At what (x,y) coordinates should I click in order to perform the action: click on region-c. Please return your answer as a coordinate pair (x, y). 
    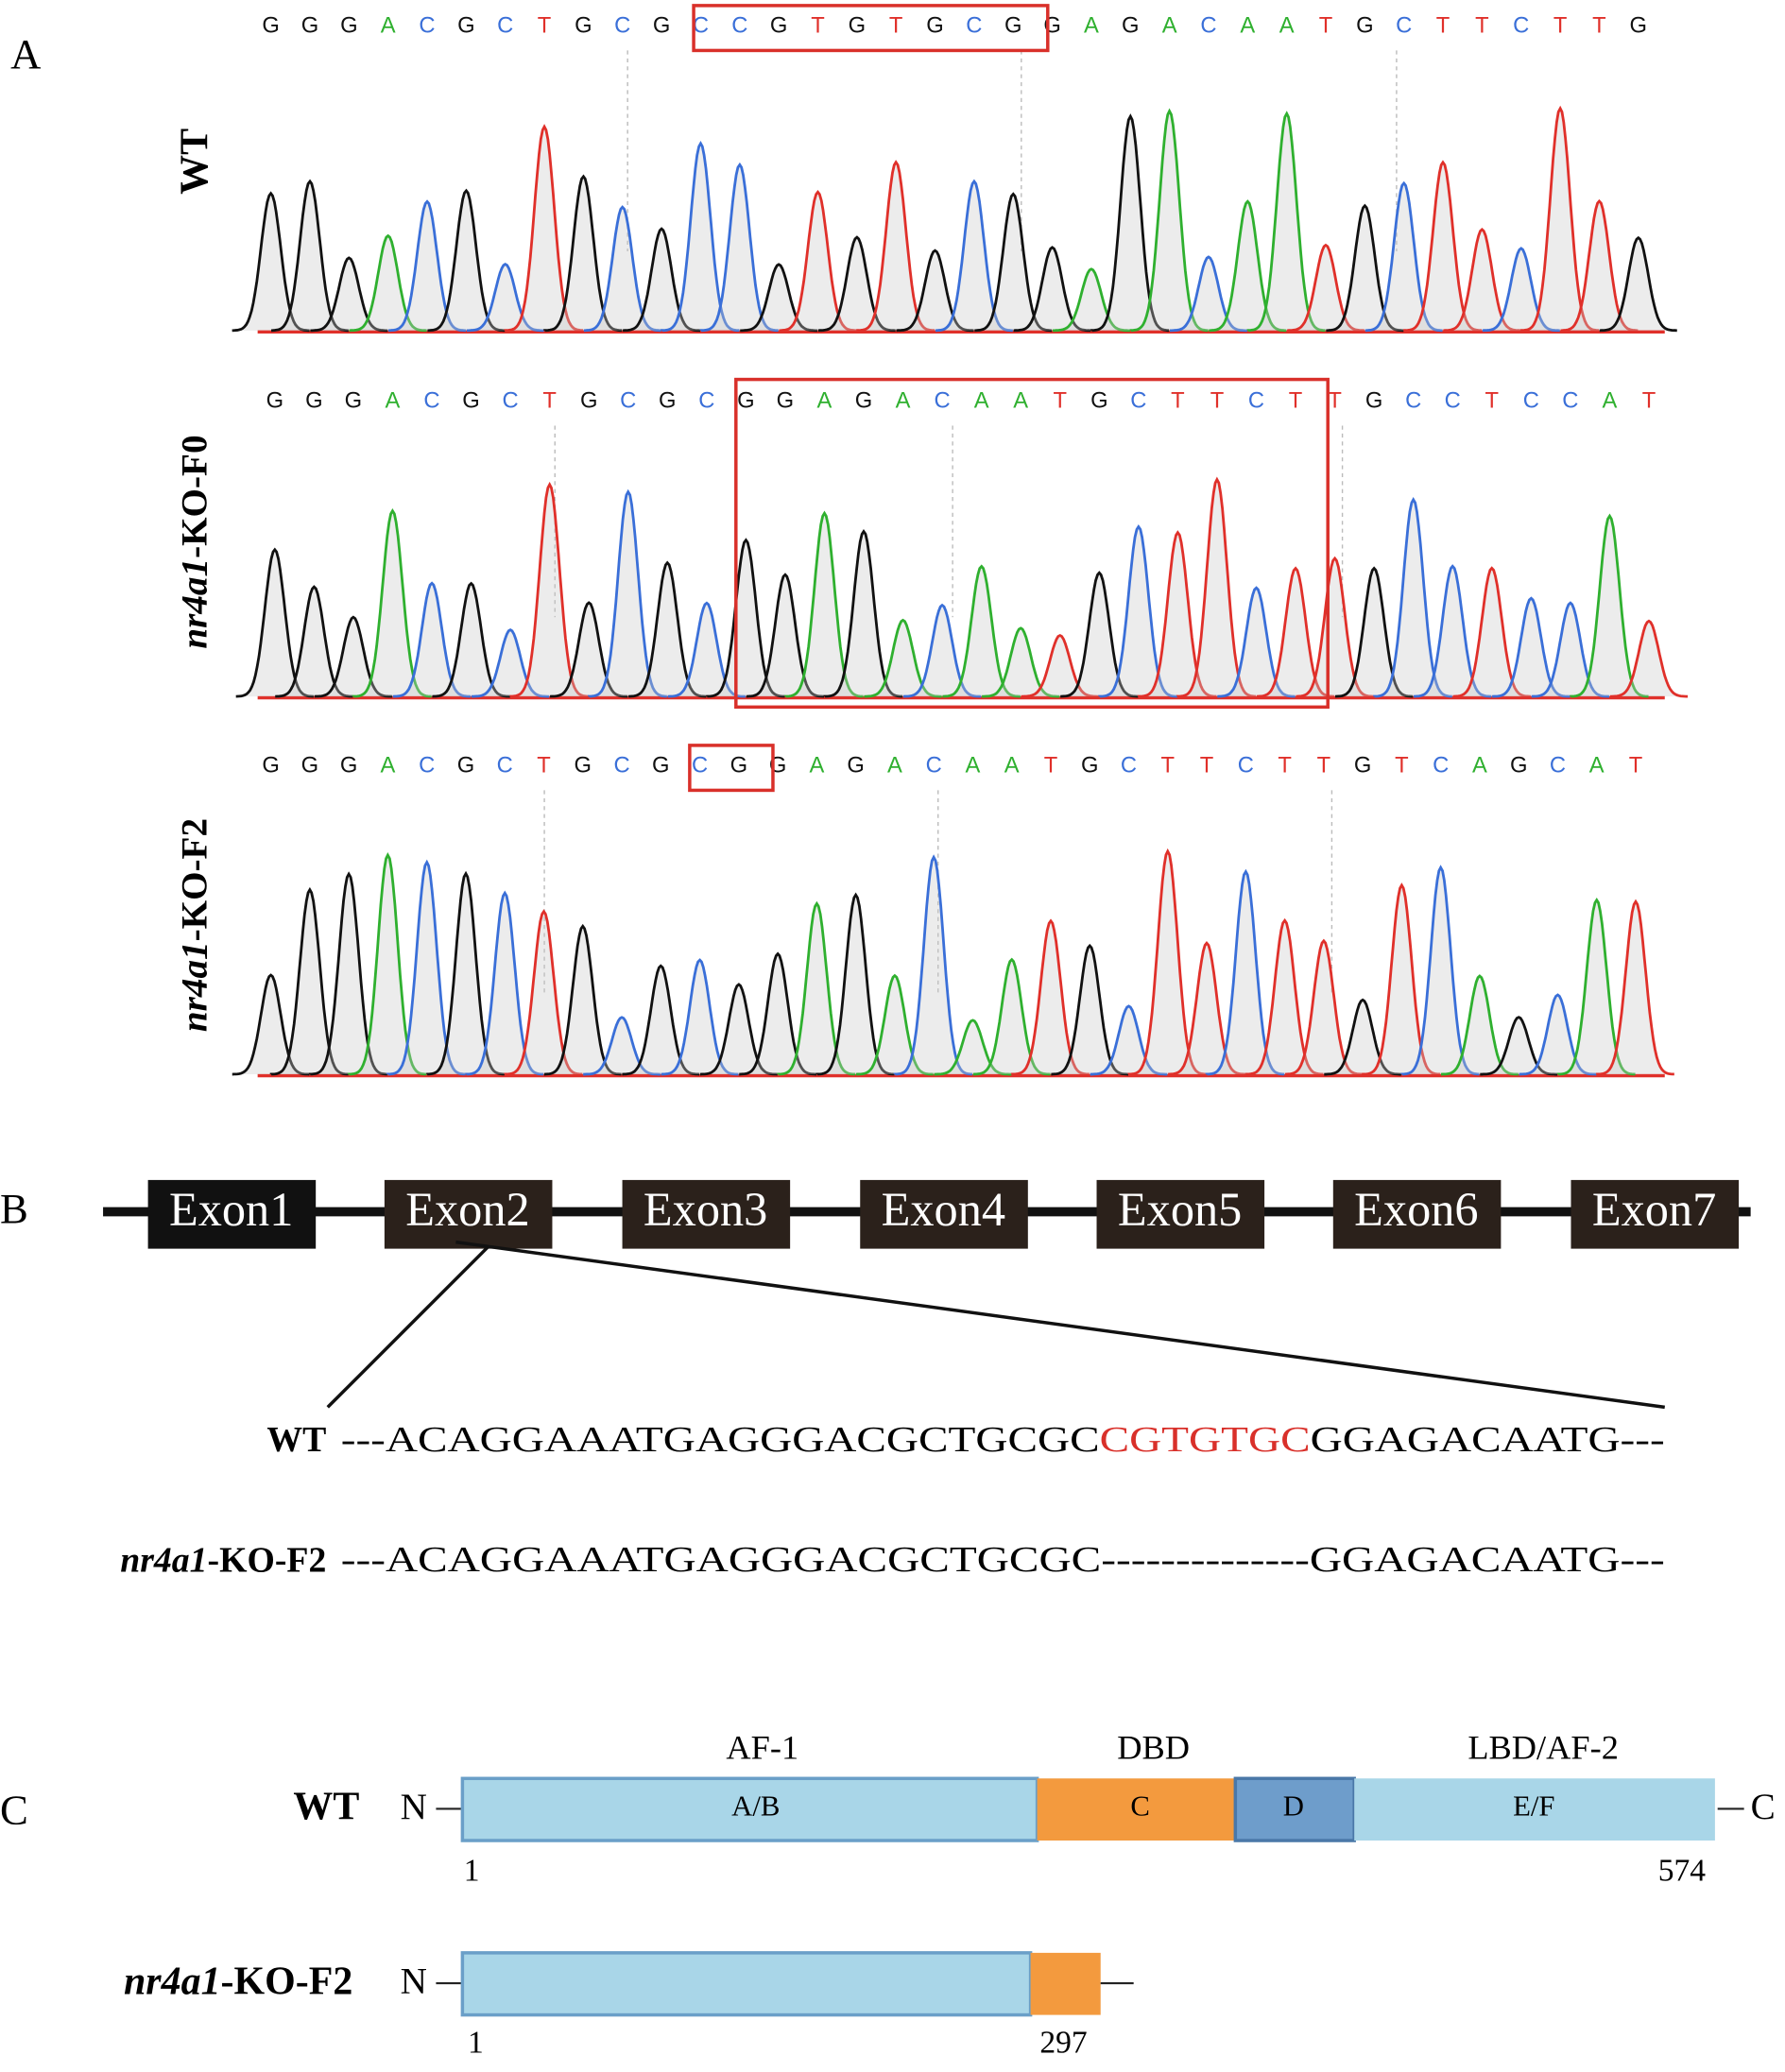
    Looking at the image, I should click on (1136, 1809).